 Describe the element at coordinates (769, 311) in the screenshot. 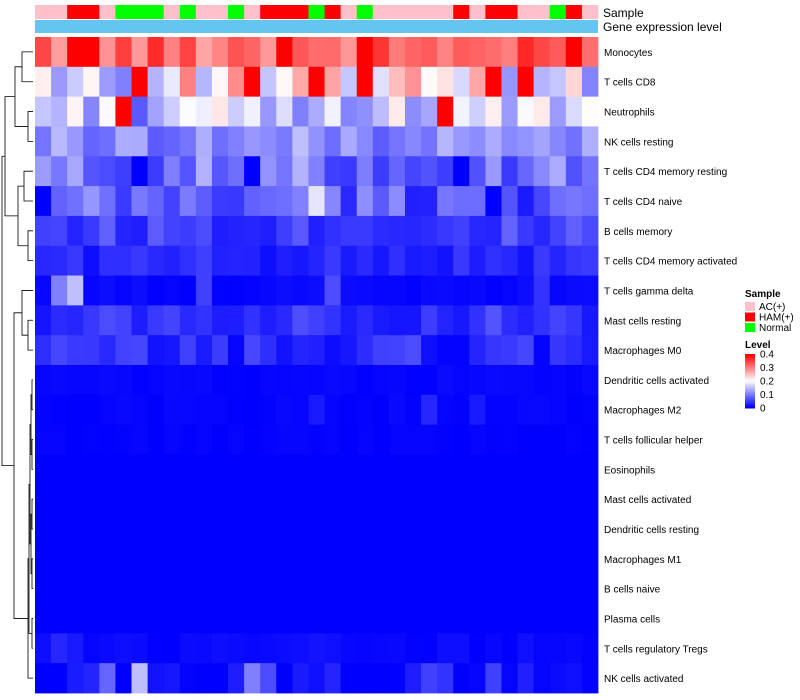

I see `legend-sample: Sample AC(+)HAM(+)Normal` at that location.